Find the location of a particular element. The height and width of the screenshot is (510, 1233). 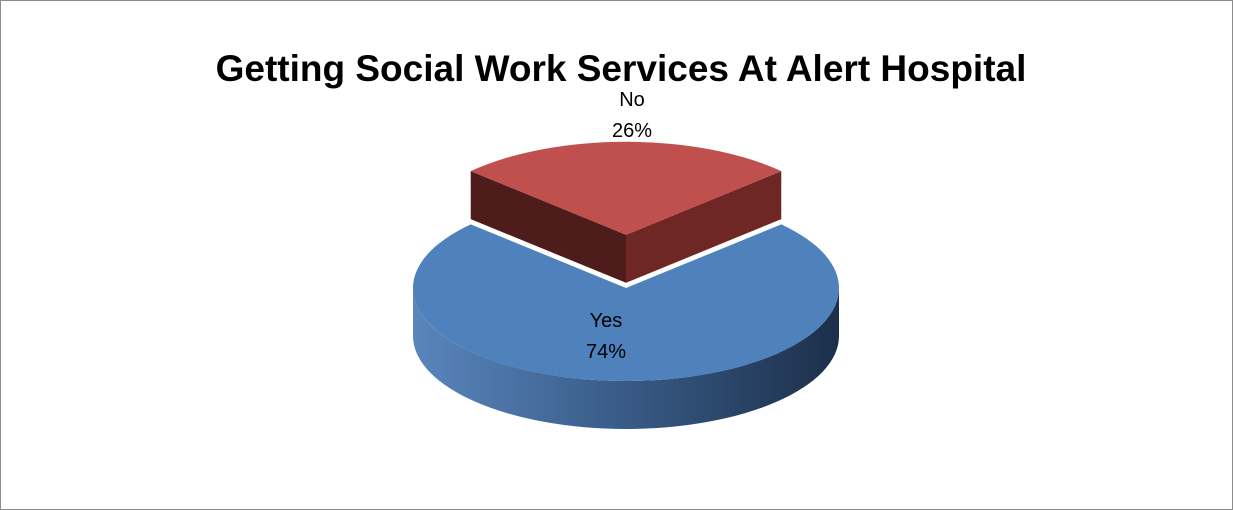

slice-no is located at coordinates (626, 188).